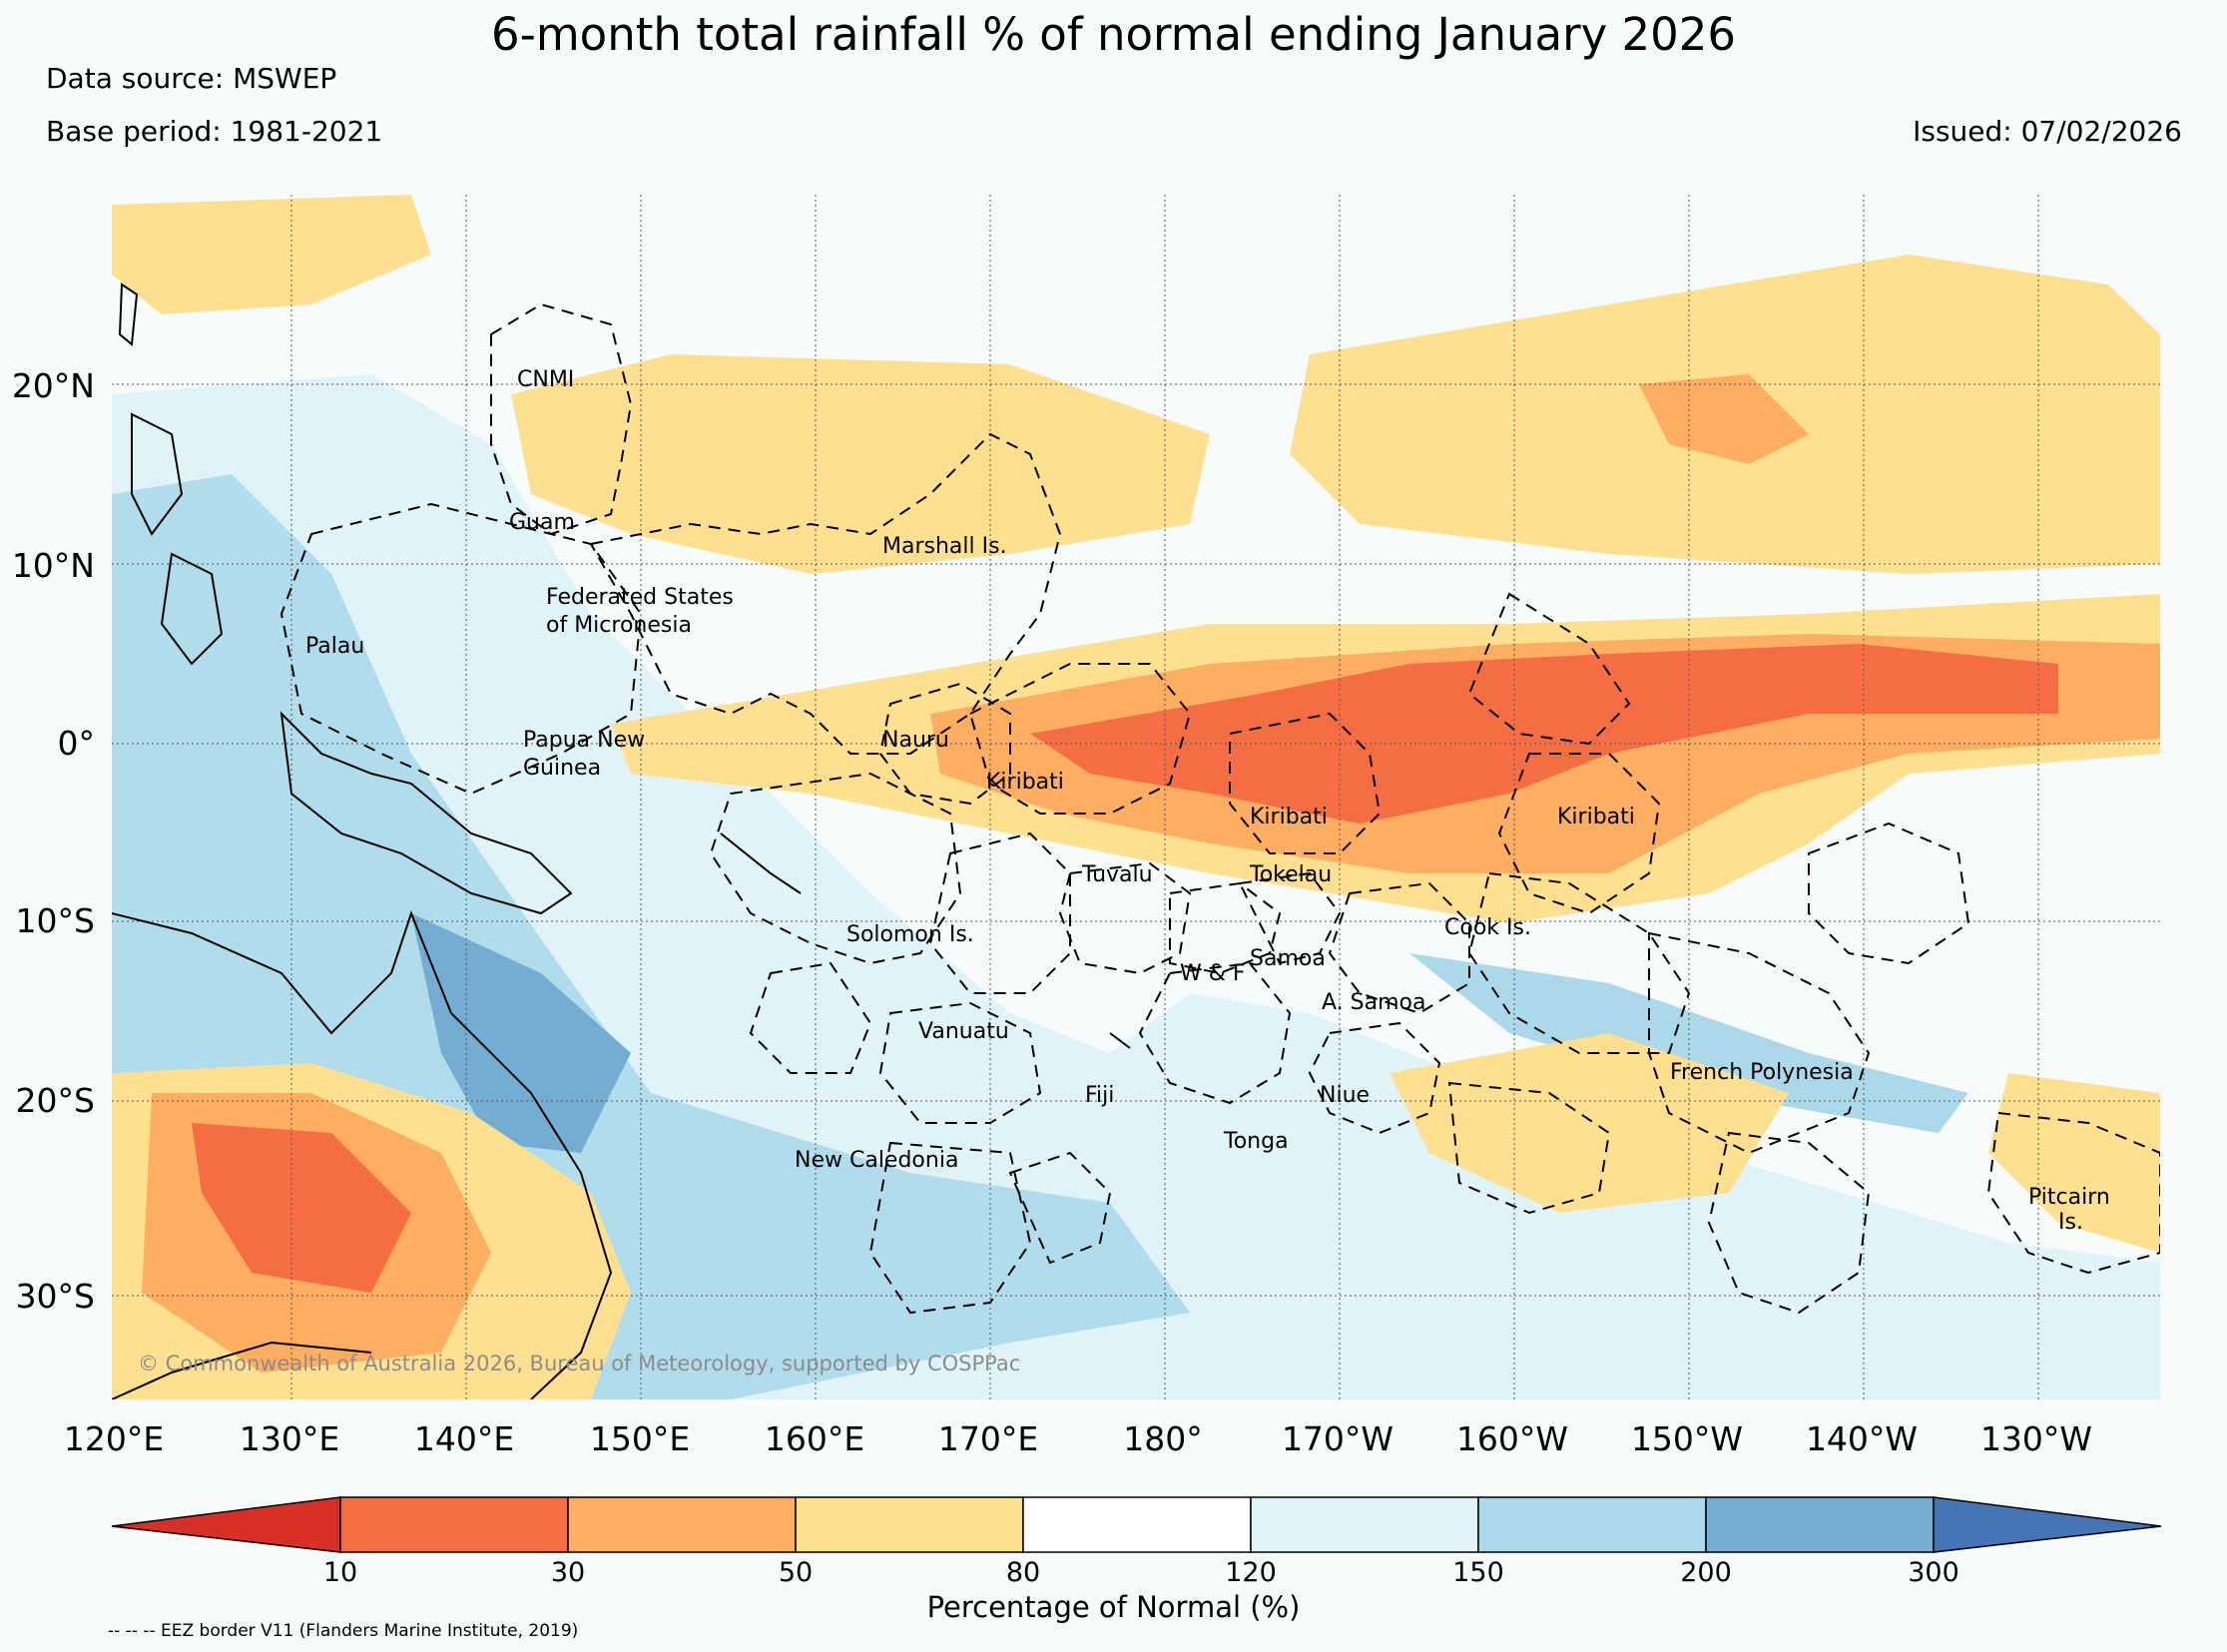  Describe the element at coordinates (640, 597) in the screenshot. I see `label-fsm-1: Federated States` at that location.